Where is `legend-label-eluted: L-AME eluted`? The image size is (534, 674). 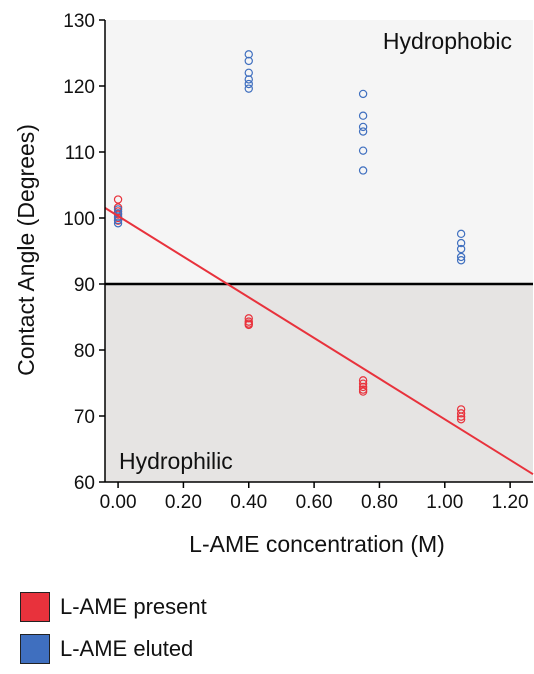 legend-label-eluted: L-AME eluted is located at coordinates (127, 648).